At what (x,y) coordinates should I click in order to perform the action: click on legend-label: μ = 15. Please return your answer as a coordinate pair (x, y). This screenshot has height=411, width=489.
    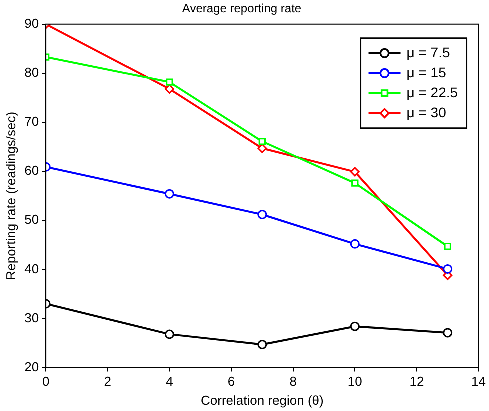
    Looking at the image, I should click on (426, 72).